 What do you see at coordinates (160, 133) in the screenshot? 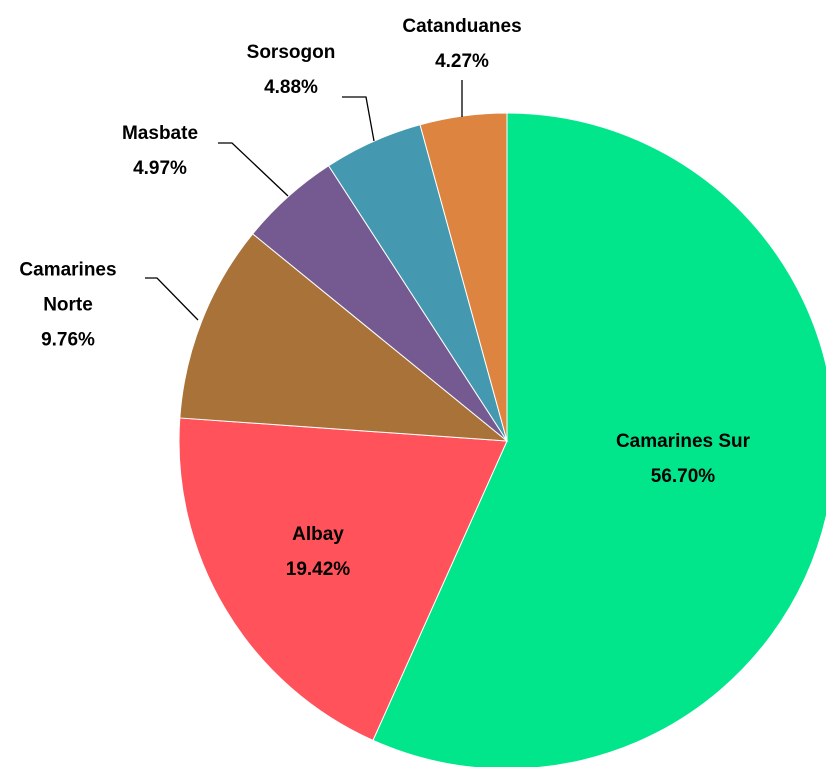
I see `category-label: Masbate` at bounding box center [160, 133].